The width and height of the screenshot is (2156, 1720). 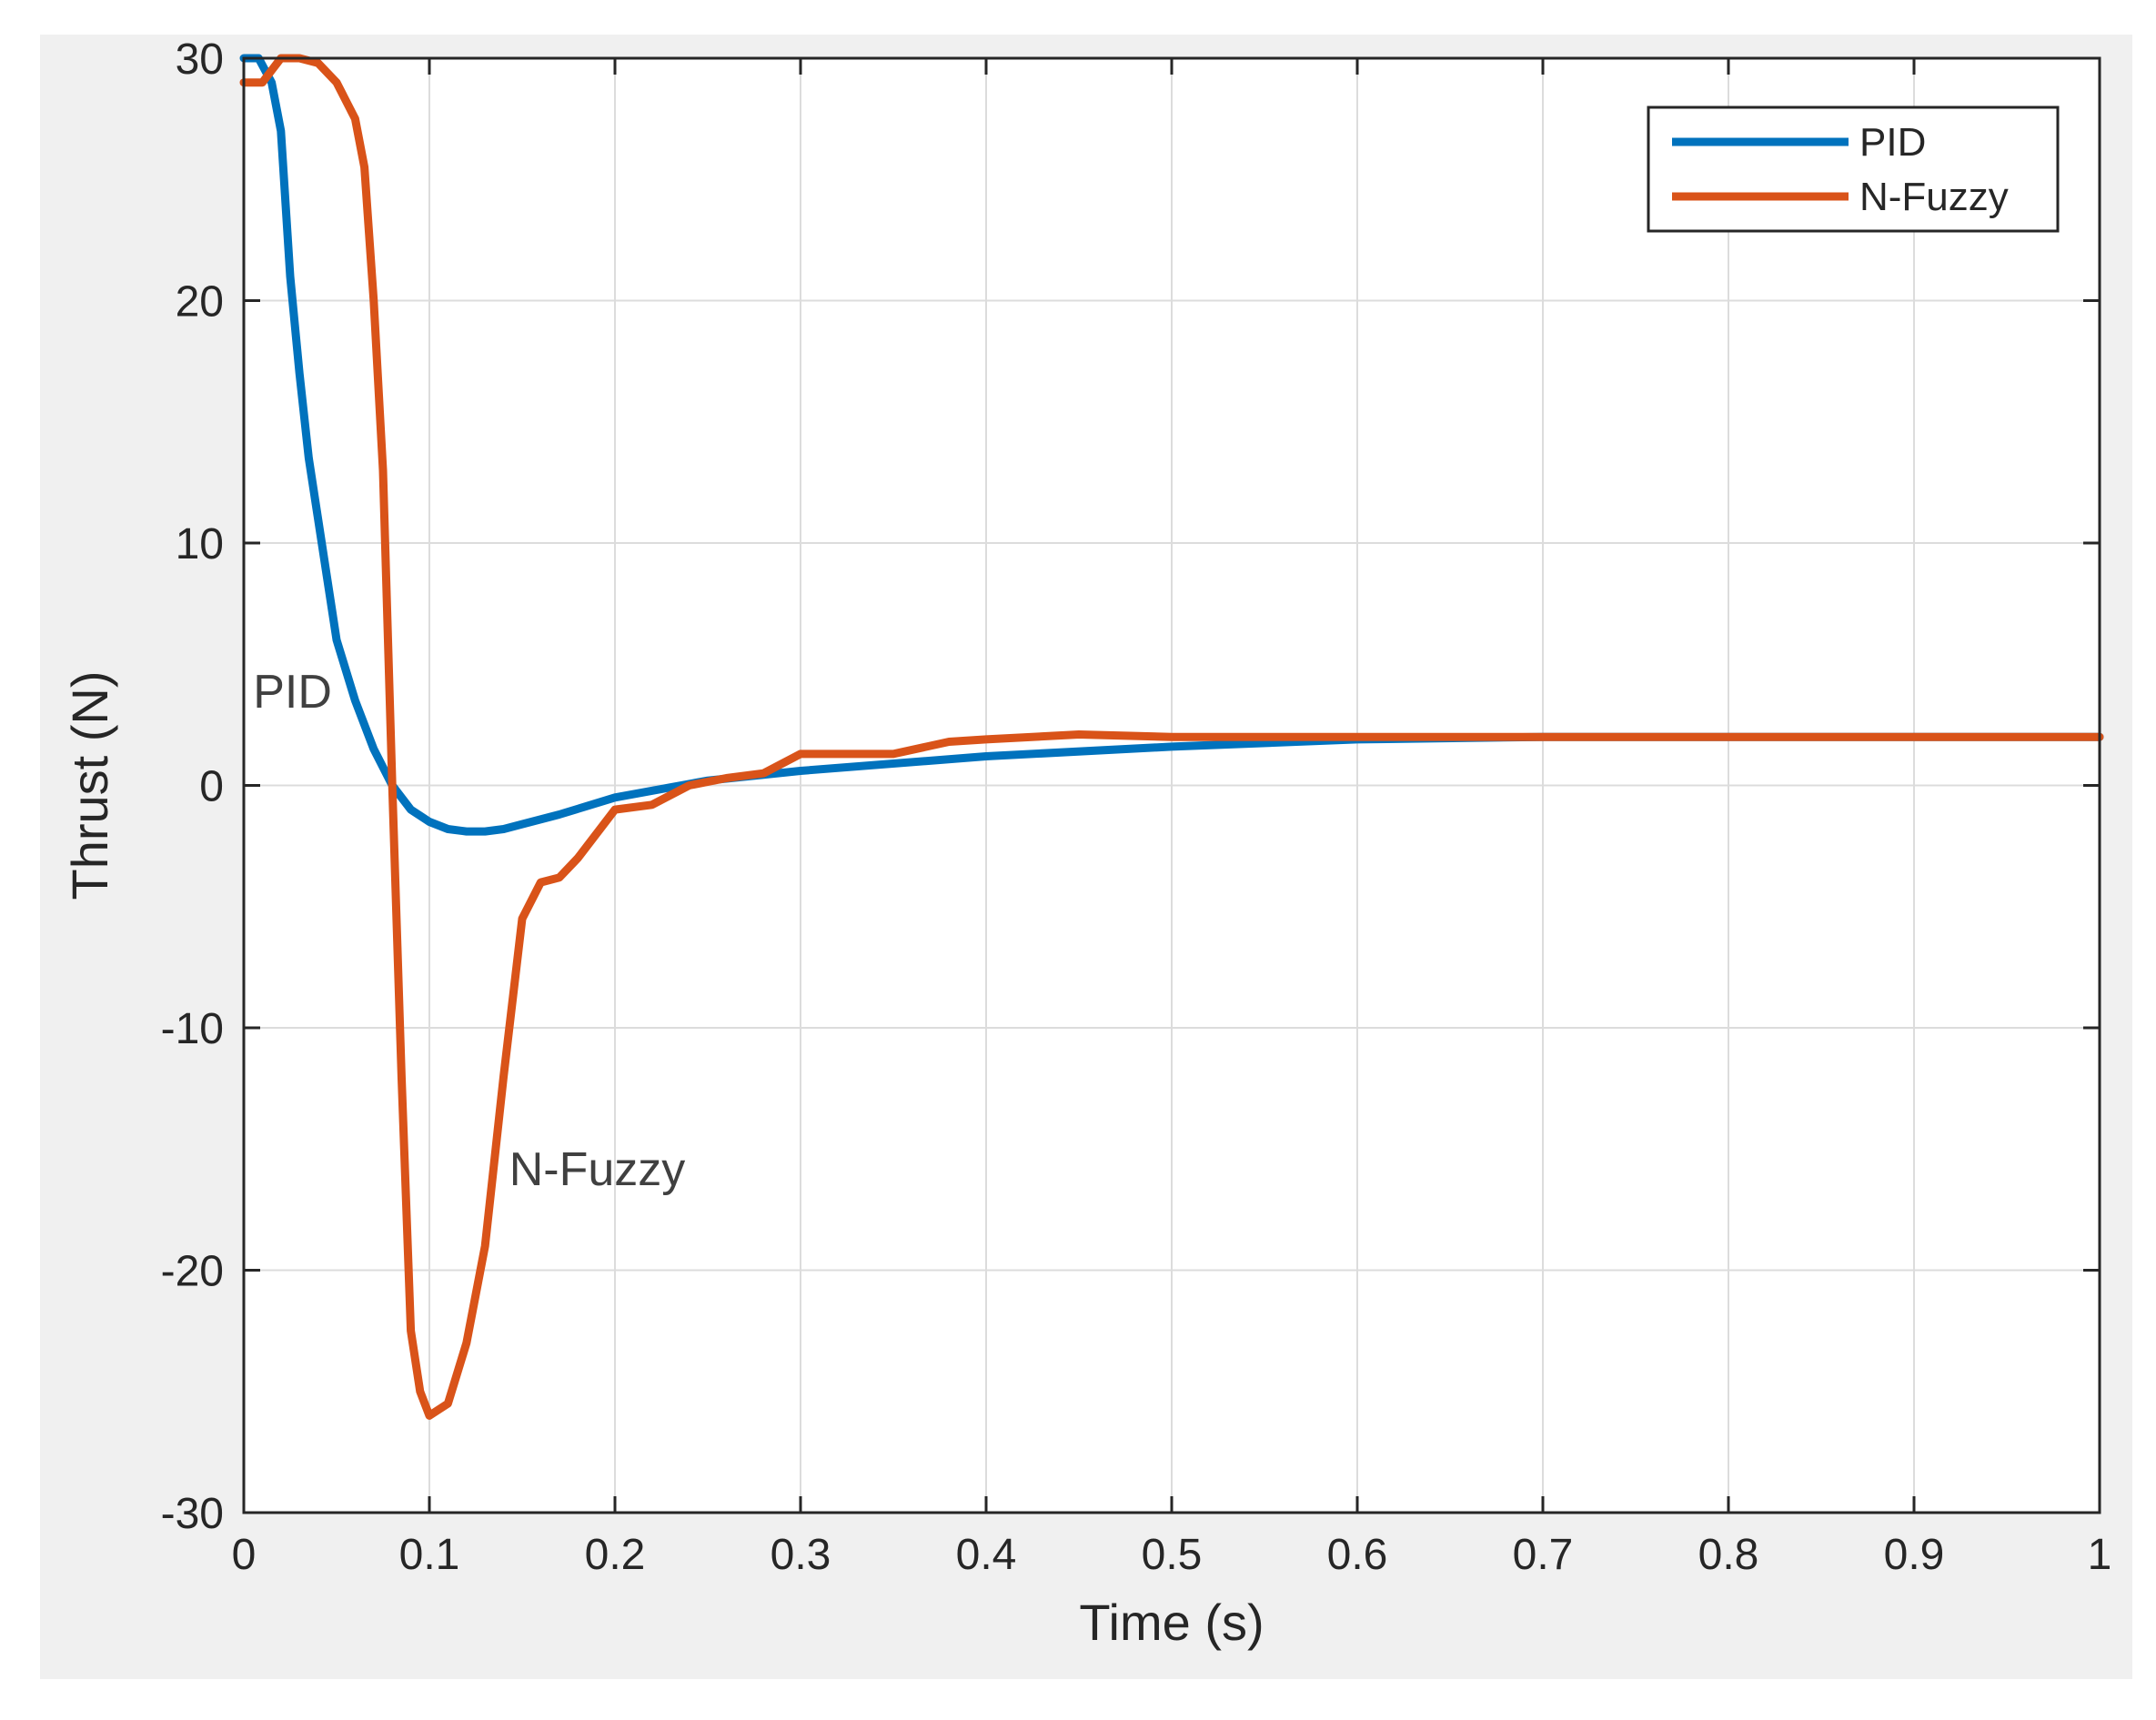 What do you see at coordinates (192, 1514) in the screenshot?
I see `y-tick-label: -30` at bounding box center [192, 1514].